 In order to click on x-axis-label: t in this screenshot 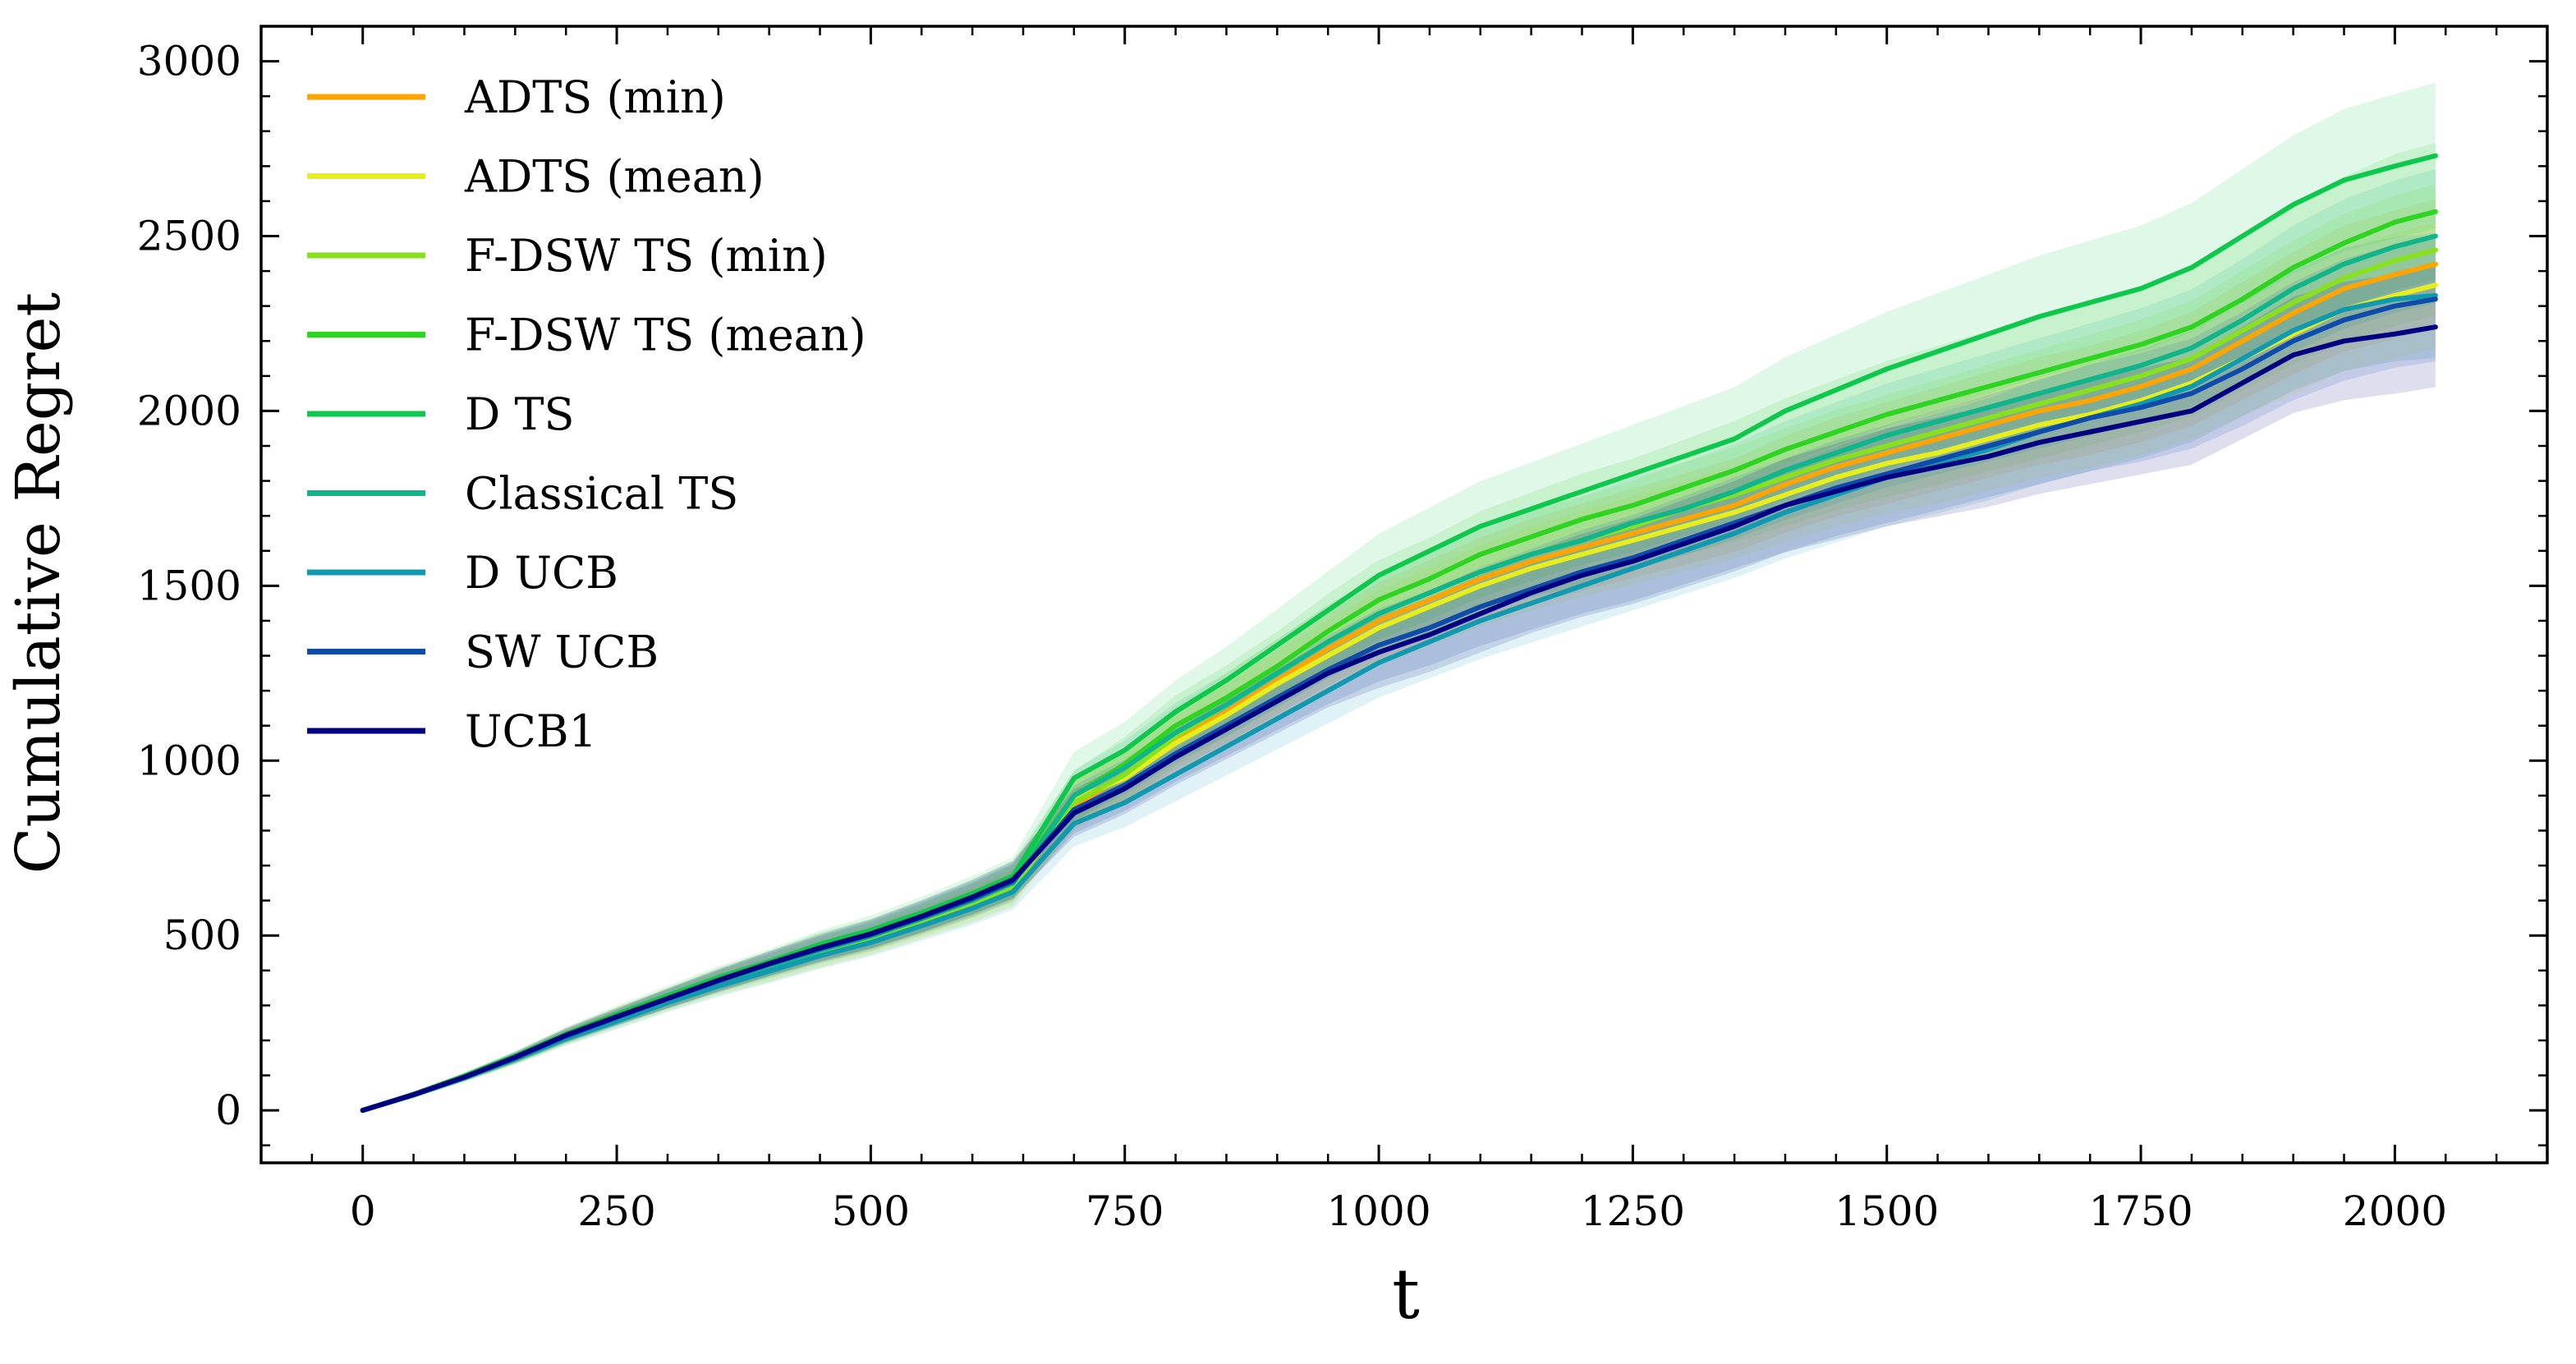, I will do `click(1406, 1294)`.